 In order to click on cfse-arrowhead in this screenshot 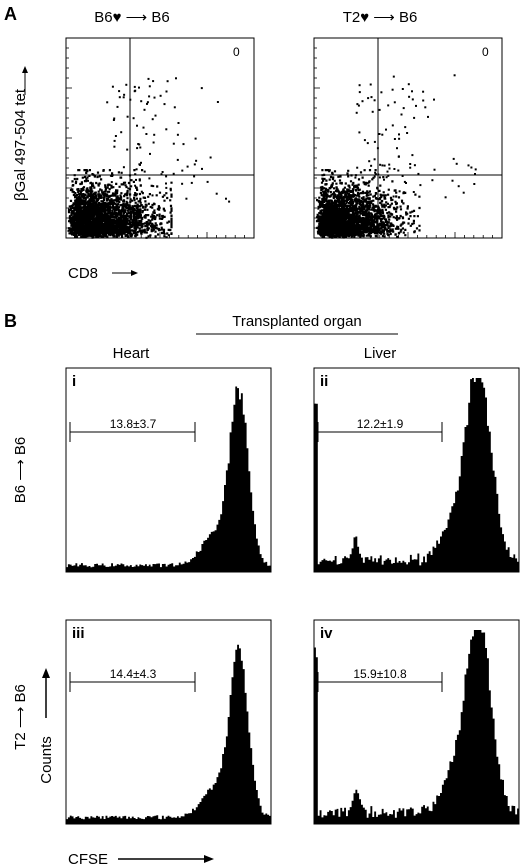, I will do `click(209, 859)`.